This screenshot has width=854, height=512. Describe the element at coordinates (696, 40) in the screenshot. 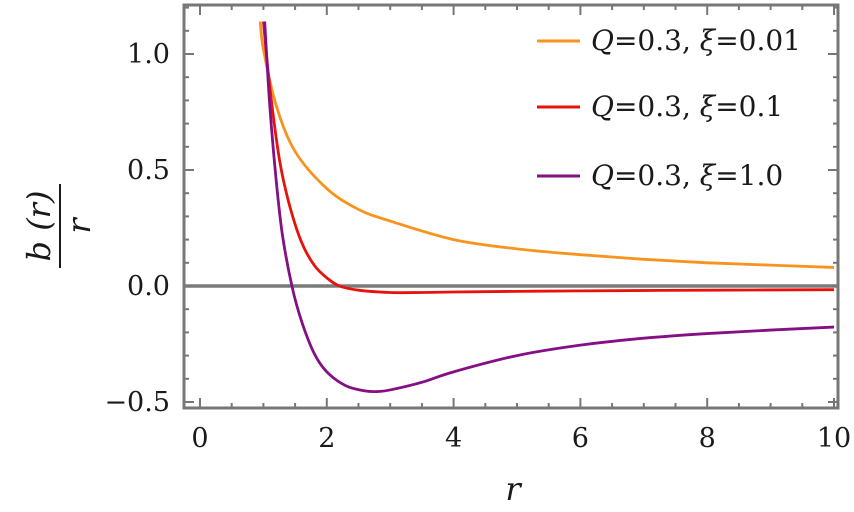

I see `legend-label-1: Q=0.3, ξ=0.01` at that location.